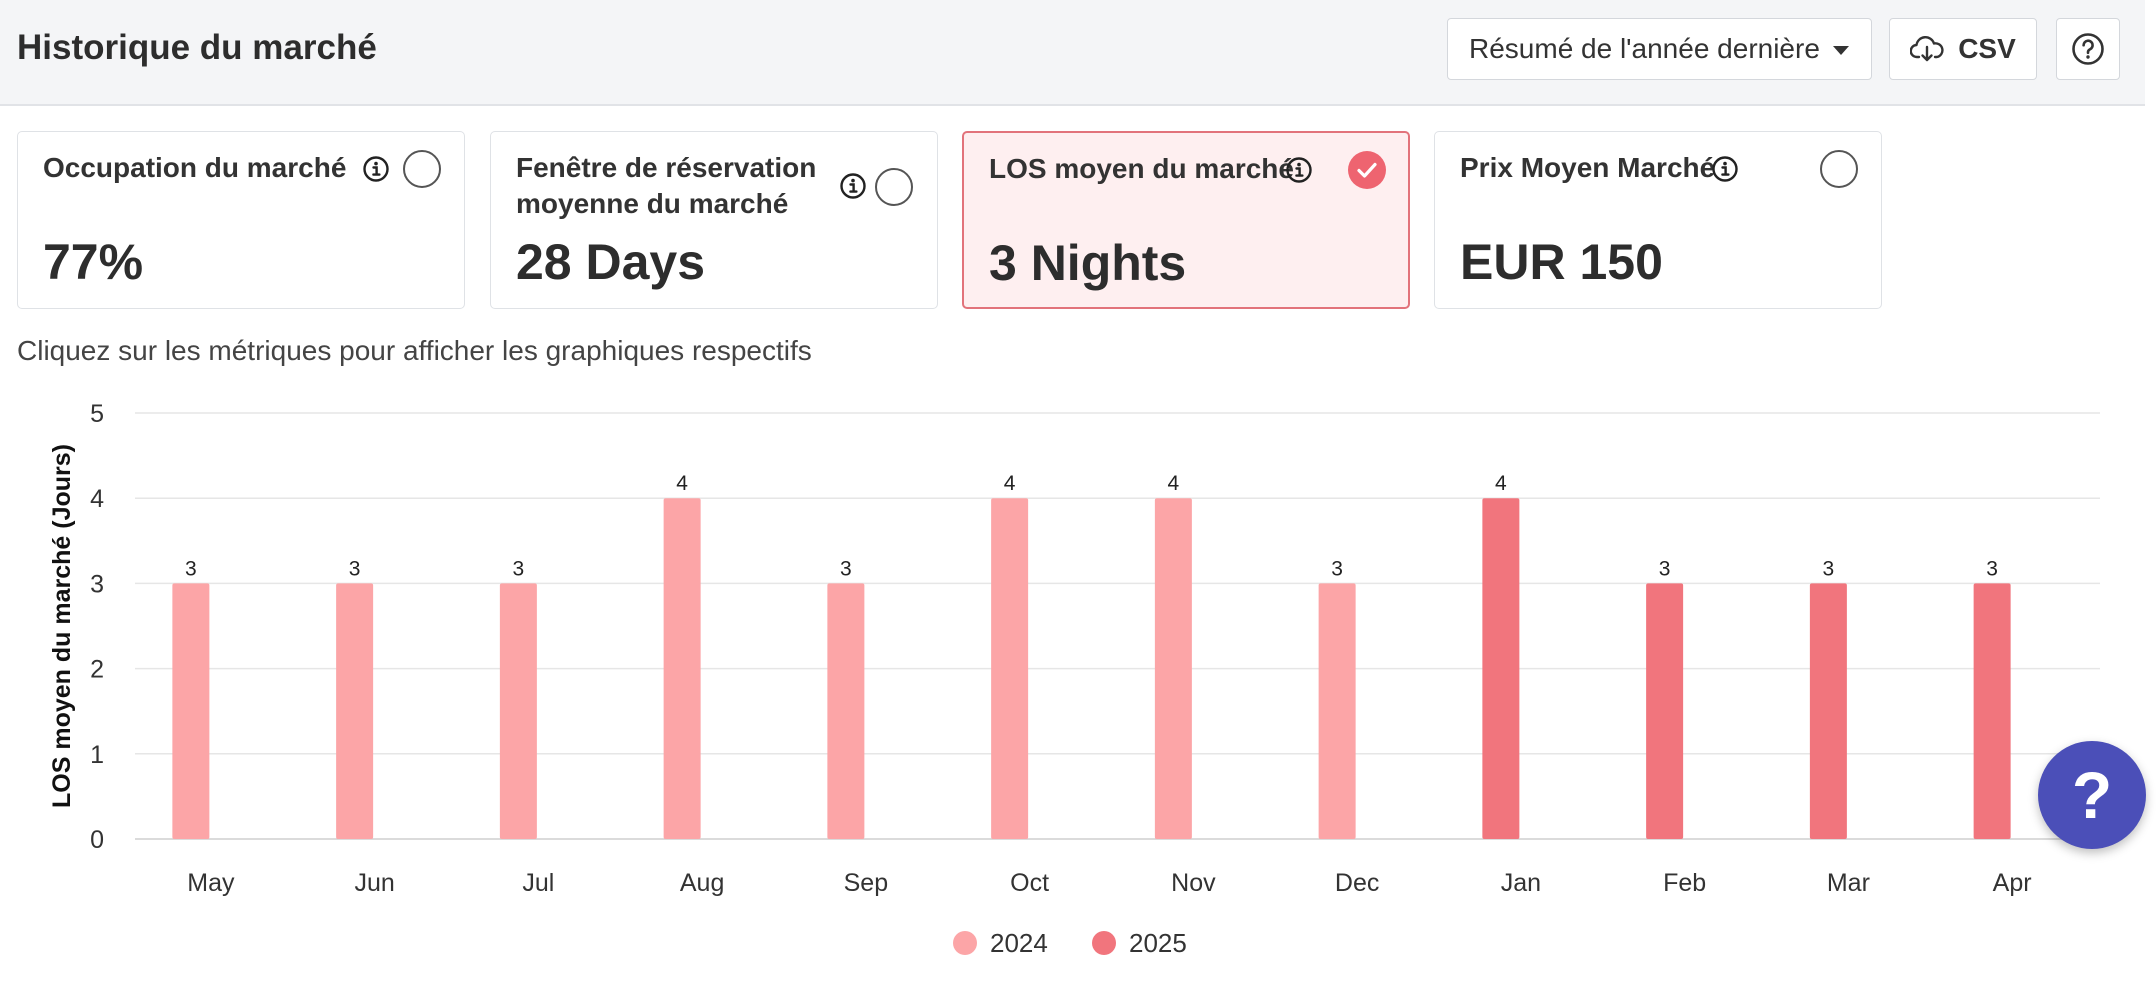  Describe the element at coordinates (191, 711) in the screenshot. I see `bar-2024-may` at that location.